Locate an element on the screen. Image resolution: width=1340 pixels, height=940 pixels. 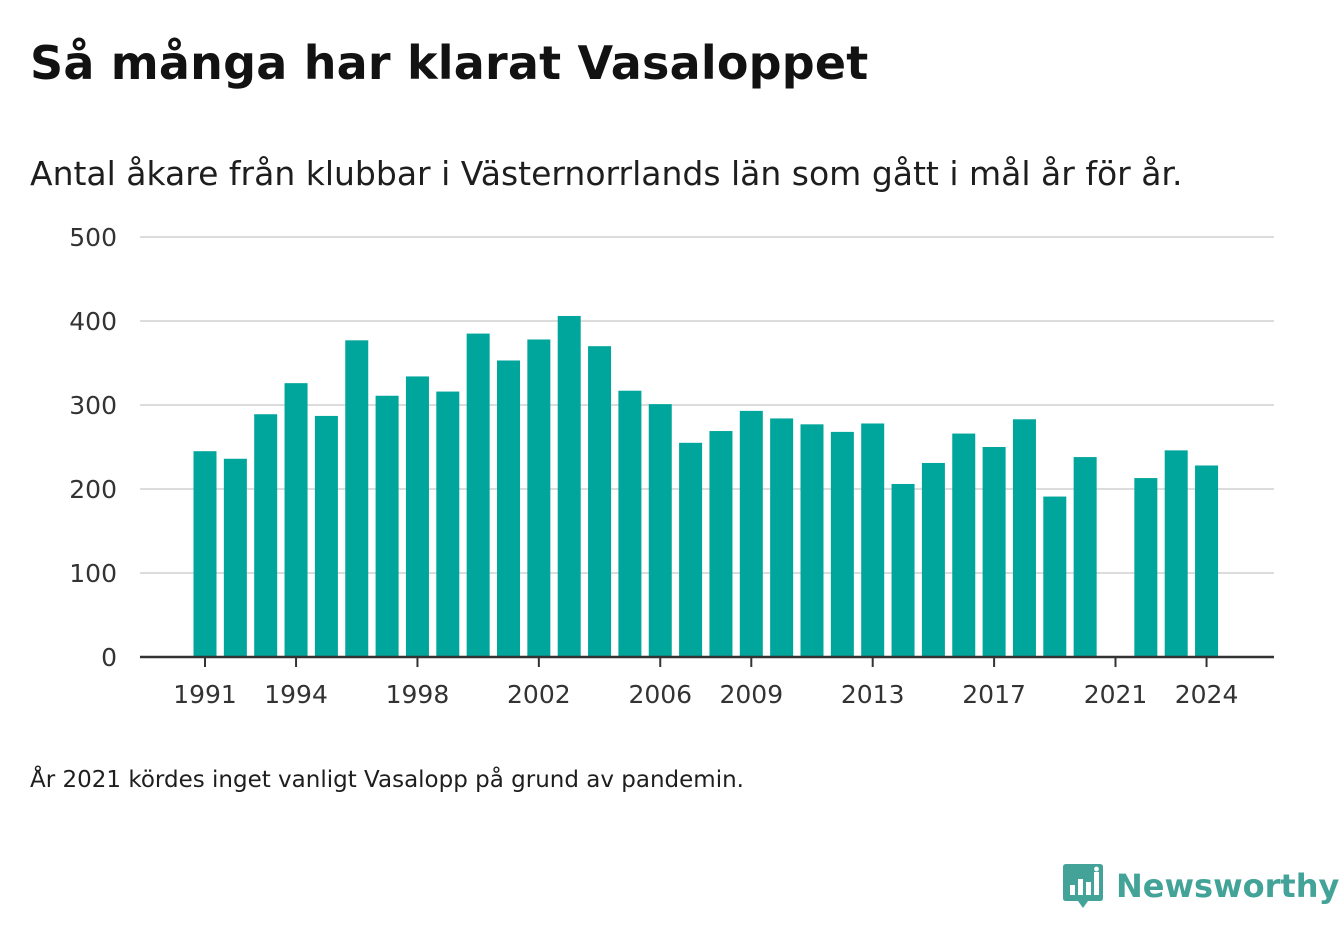
y-tick-label: 300 is located at coordinates (93, 405).